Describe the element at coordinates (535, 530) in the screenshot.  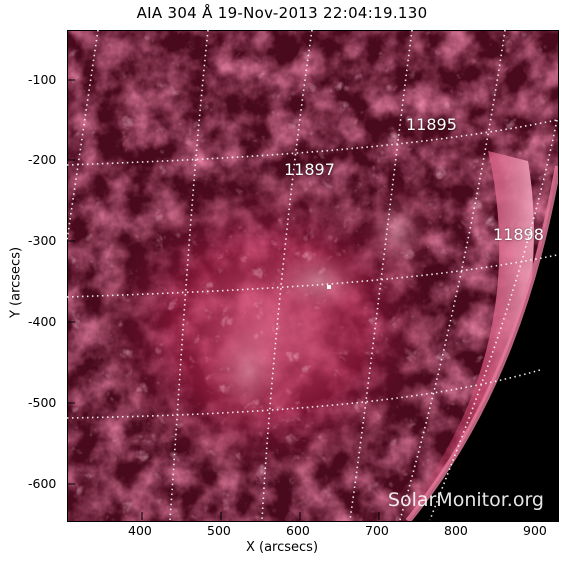
I see `x-tick-label: 900` at that location.